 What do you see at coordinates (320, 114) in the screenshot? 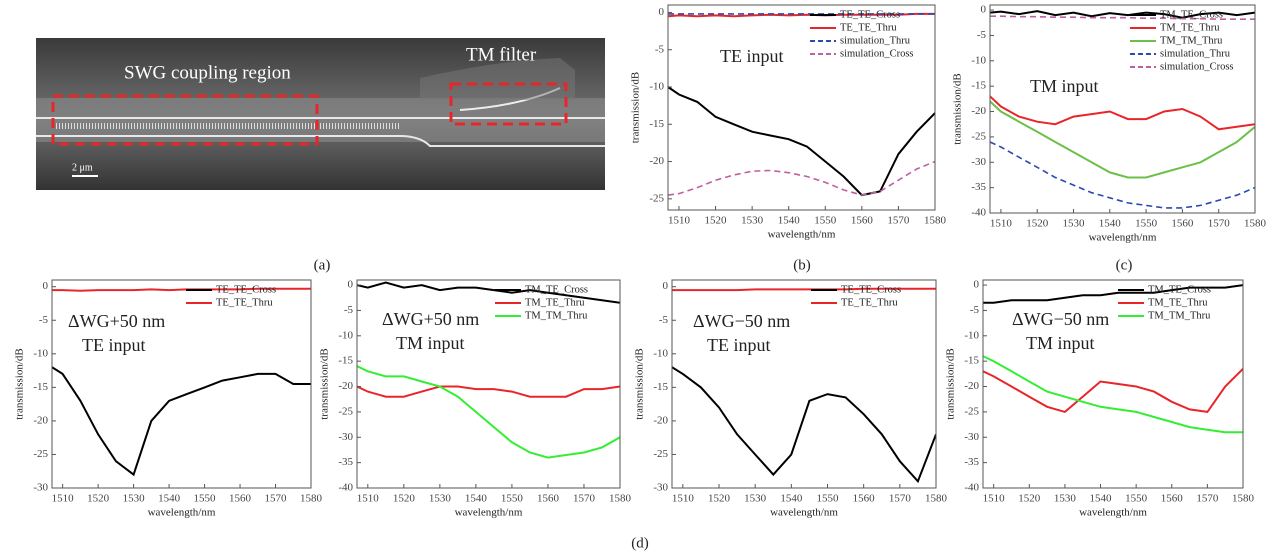
I see `sem-image: SWG coupling region TM filter 2 μm` at bounding box center [320, 114].